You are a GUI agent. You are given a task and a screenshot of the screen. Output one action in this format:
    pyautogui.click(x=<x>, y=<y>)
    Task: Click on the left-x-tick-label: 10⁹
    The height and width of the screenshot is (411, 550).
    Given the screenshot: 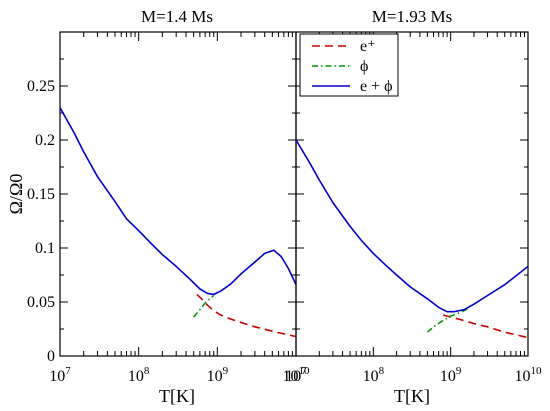 What is the action you would take?
    pyautogui.click(x=218, y=375)
    